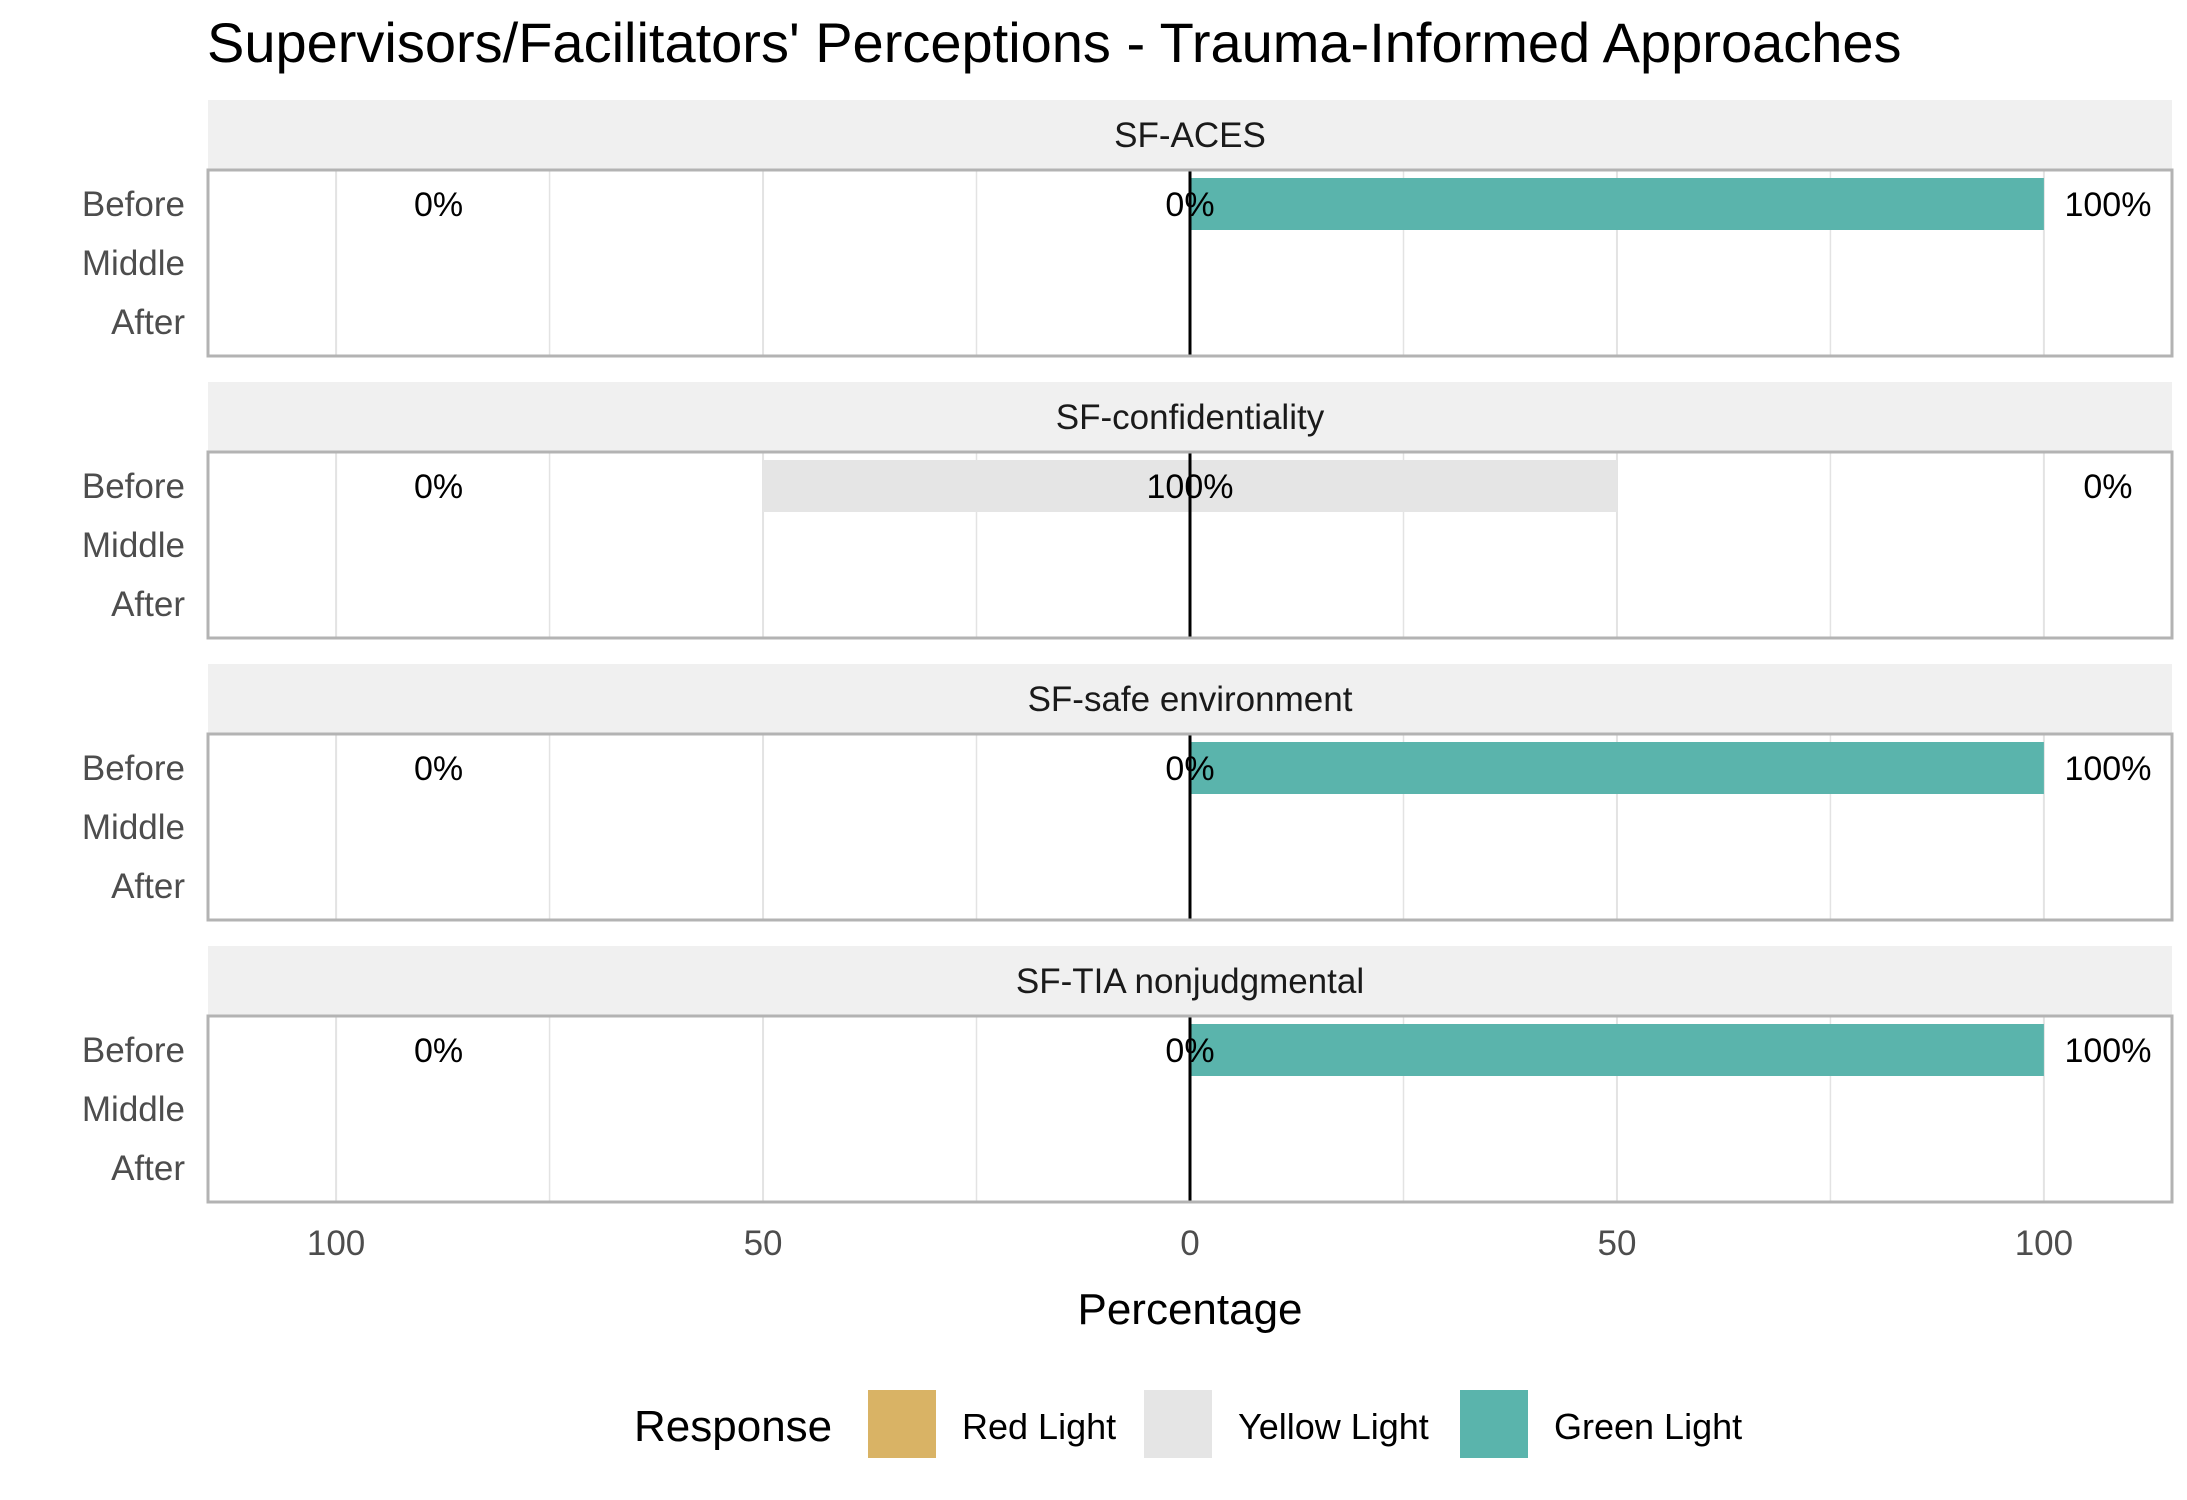 The width and height of the screenshot is (2187, 1500). Describe the element at coordinates (1648, 1426) in the screenshot. I see `legend-label: Green Light` at that location.